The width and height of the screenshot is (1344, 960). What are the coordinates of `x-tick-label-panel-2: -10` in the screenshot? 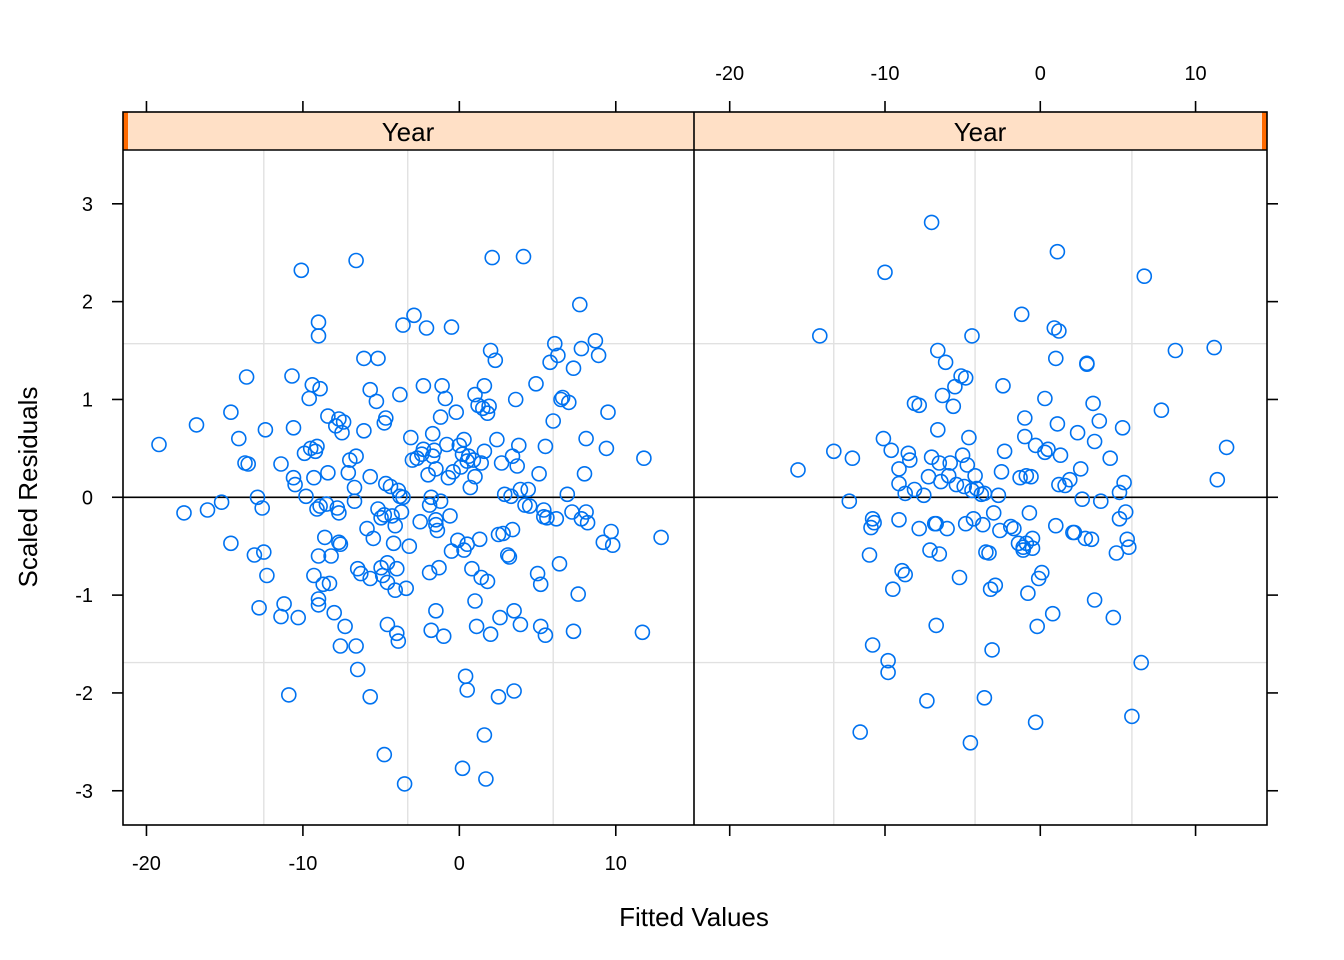 It's located at (885, 74).